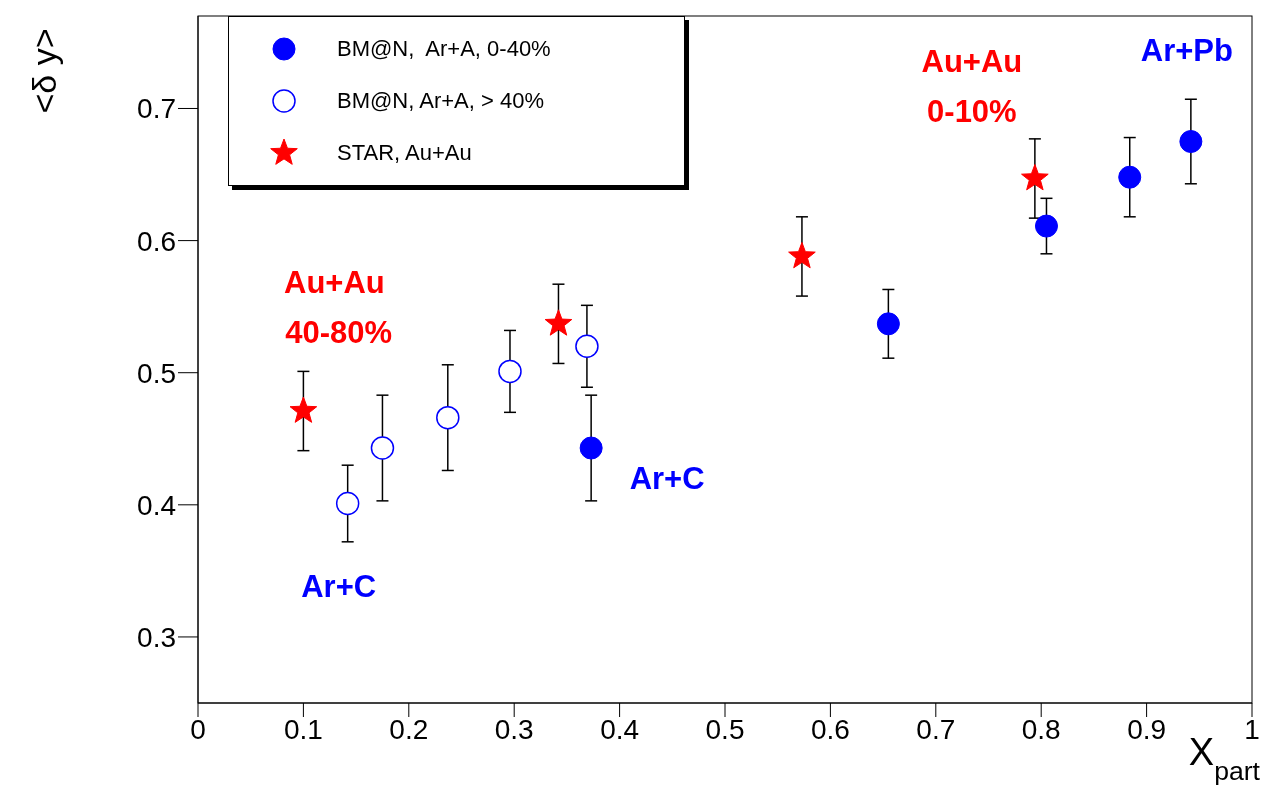  What do you see at coordinates (1147, 729) in the screenshot?
I see `x-tick-label: 0.9` at bounding box center [1147, 729].